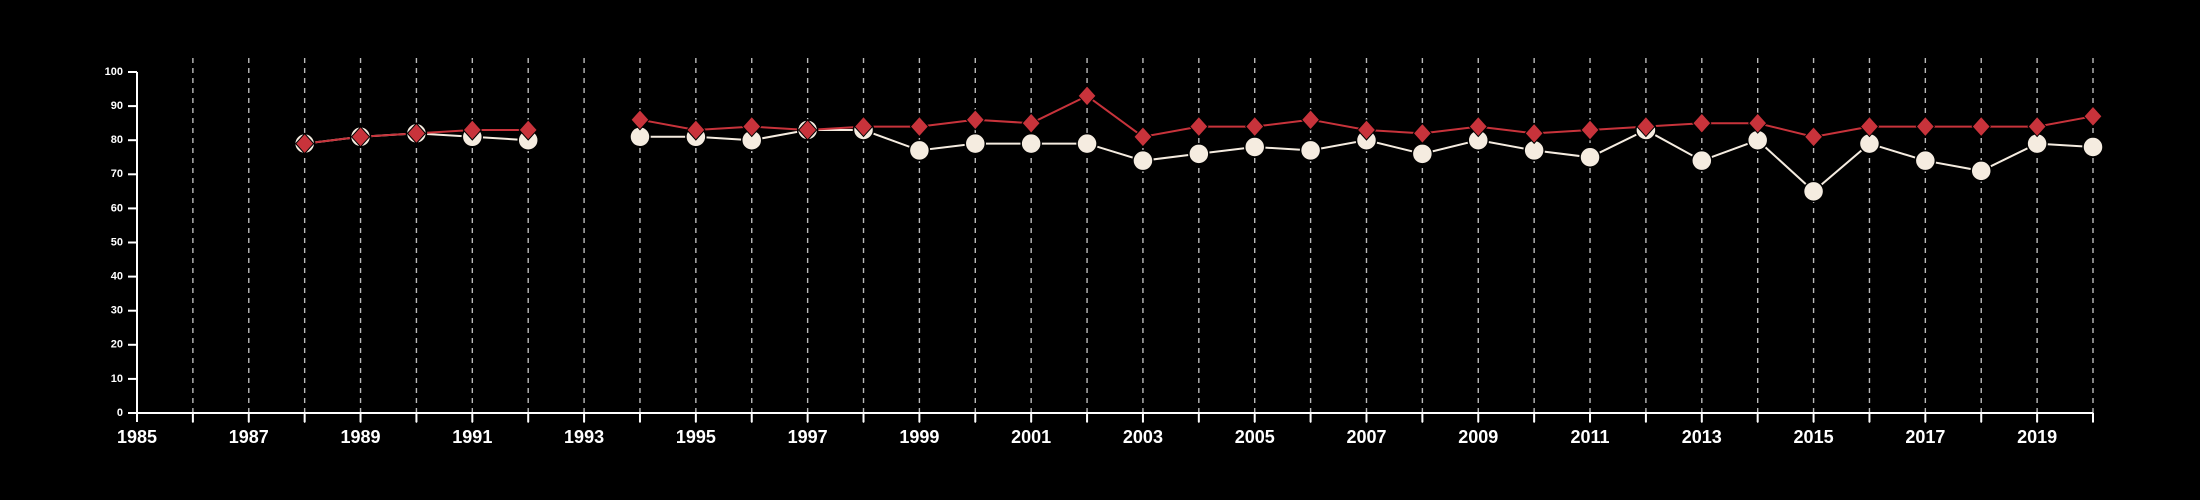 This screenshot has width=2200, height=500. What do you see at coordinates (1925, 126) in the screenshot?
I see `diamond-point-2017` at bounding box center [1925, 126].